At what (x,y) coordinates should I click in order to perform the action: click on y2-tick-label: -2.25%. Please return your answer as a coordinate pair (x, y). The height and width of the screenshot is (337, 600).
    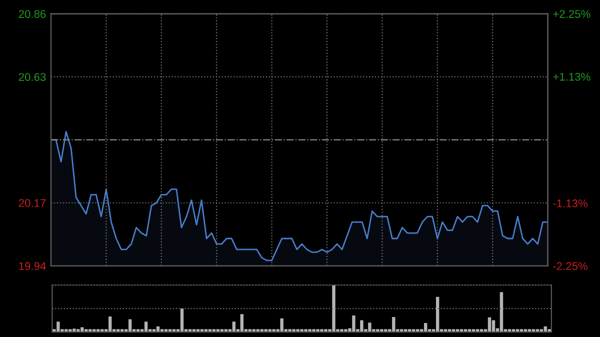
    Looking at the image, I should click on (570, 266).